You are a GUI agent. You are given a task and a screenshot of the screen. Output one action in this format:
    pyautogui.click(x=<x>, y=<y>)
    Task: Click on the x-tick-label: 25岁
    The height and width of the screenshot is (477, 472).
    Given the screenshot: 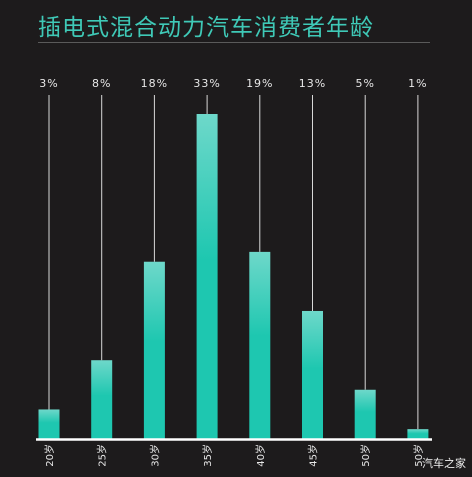 What is the action you would take?
    pyautogui.click(x=102, y=455)
    